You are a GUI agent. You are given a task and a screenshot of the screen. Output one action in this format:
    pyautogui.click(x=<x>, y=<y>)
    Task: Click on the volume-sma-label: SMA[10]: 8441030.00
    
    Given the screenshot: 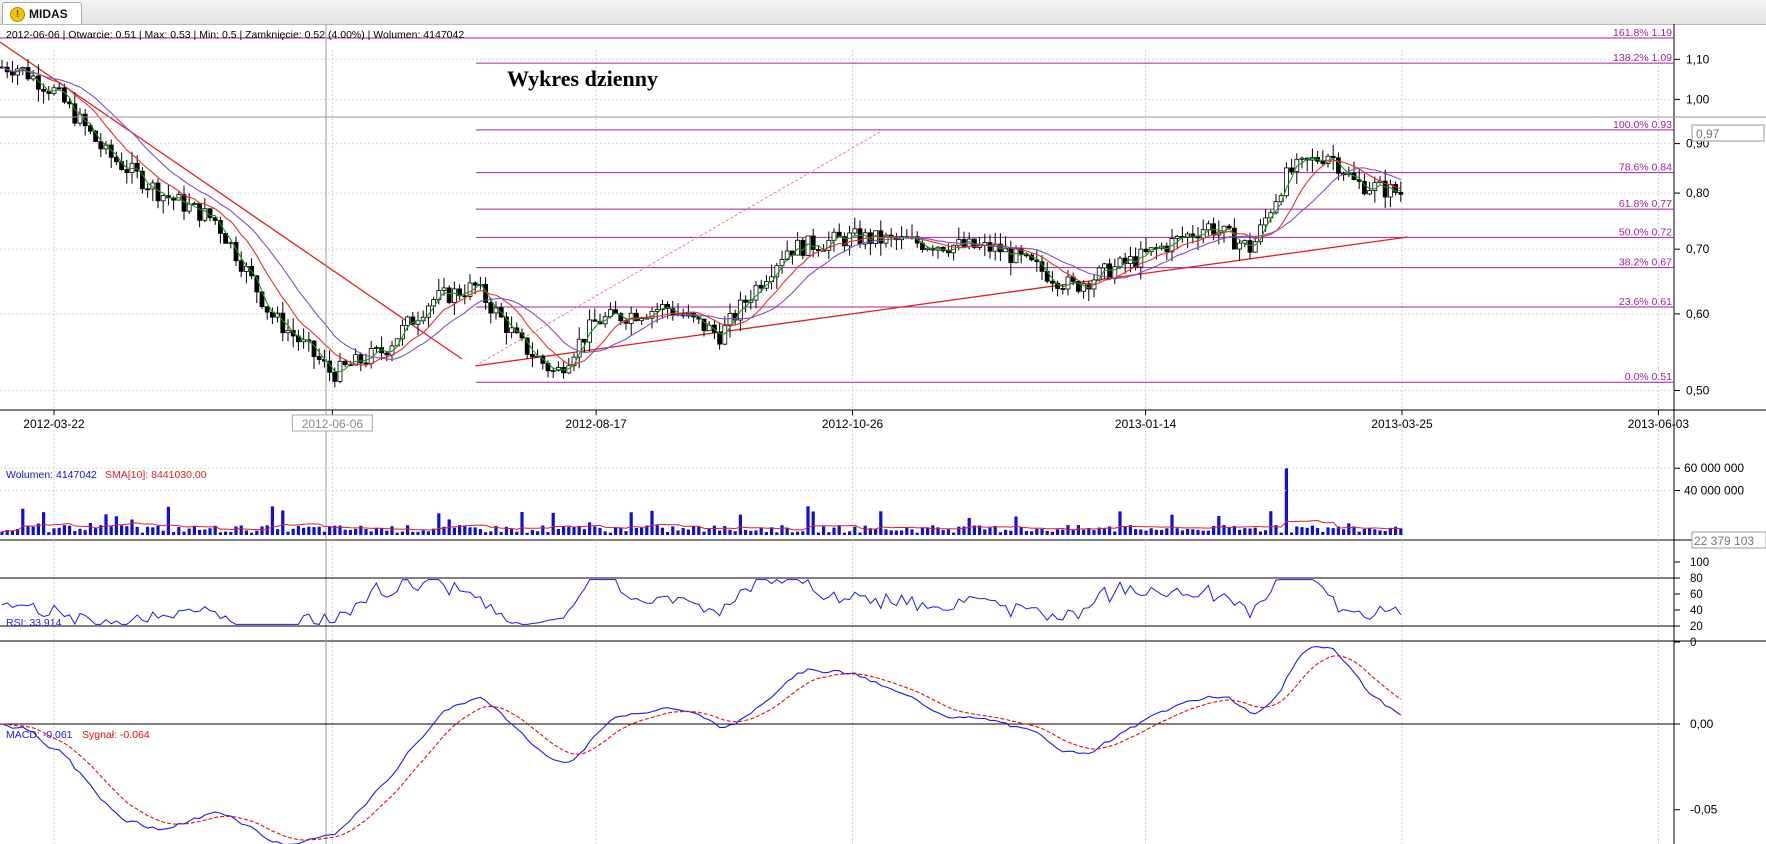 What is the action you would take?
    pyautogui.click(x=156, y=475)
    